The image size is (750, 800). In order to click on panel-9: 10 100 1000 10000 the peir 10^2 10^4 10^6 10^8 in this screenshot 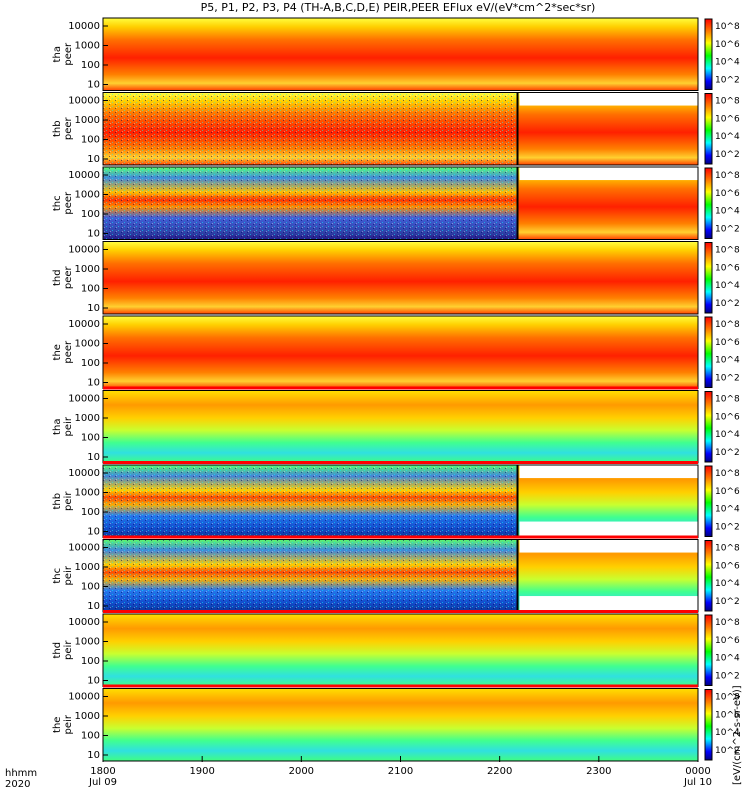, I will do `click(396, 723)`.